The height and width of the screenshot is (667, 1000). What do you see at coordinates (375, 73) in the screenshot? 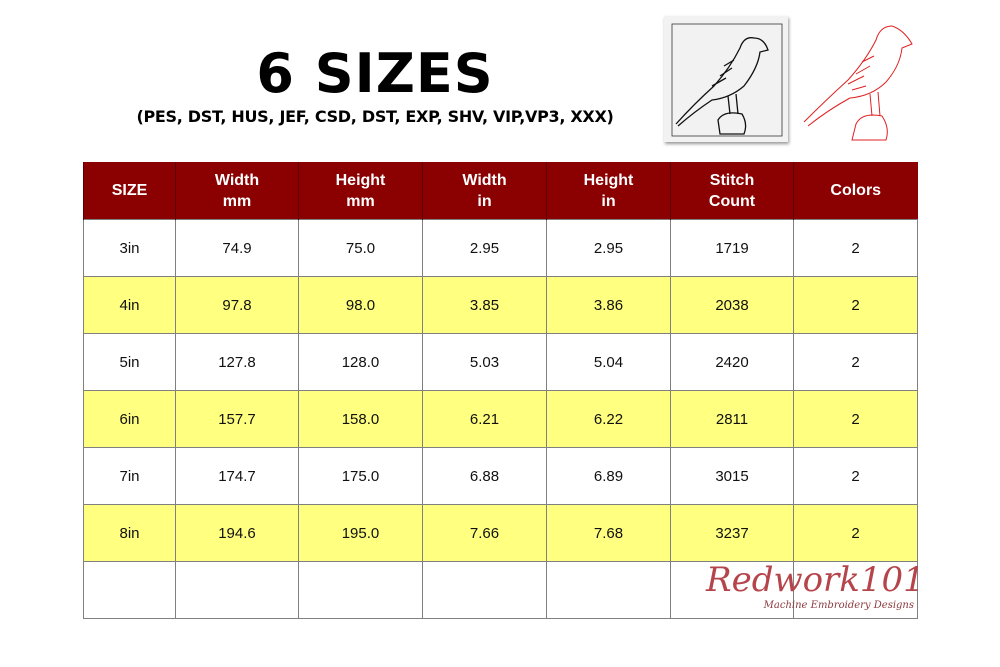
I see `page-title: 6 SIZES` at bounding box center [375, 73].